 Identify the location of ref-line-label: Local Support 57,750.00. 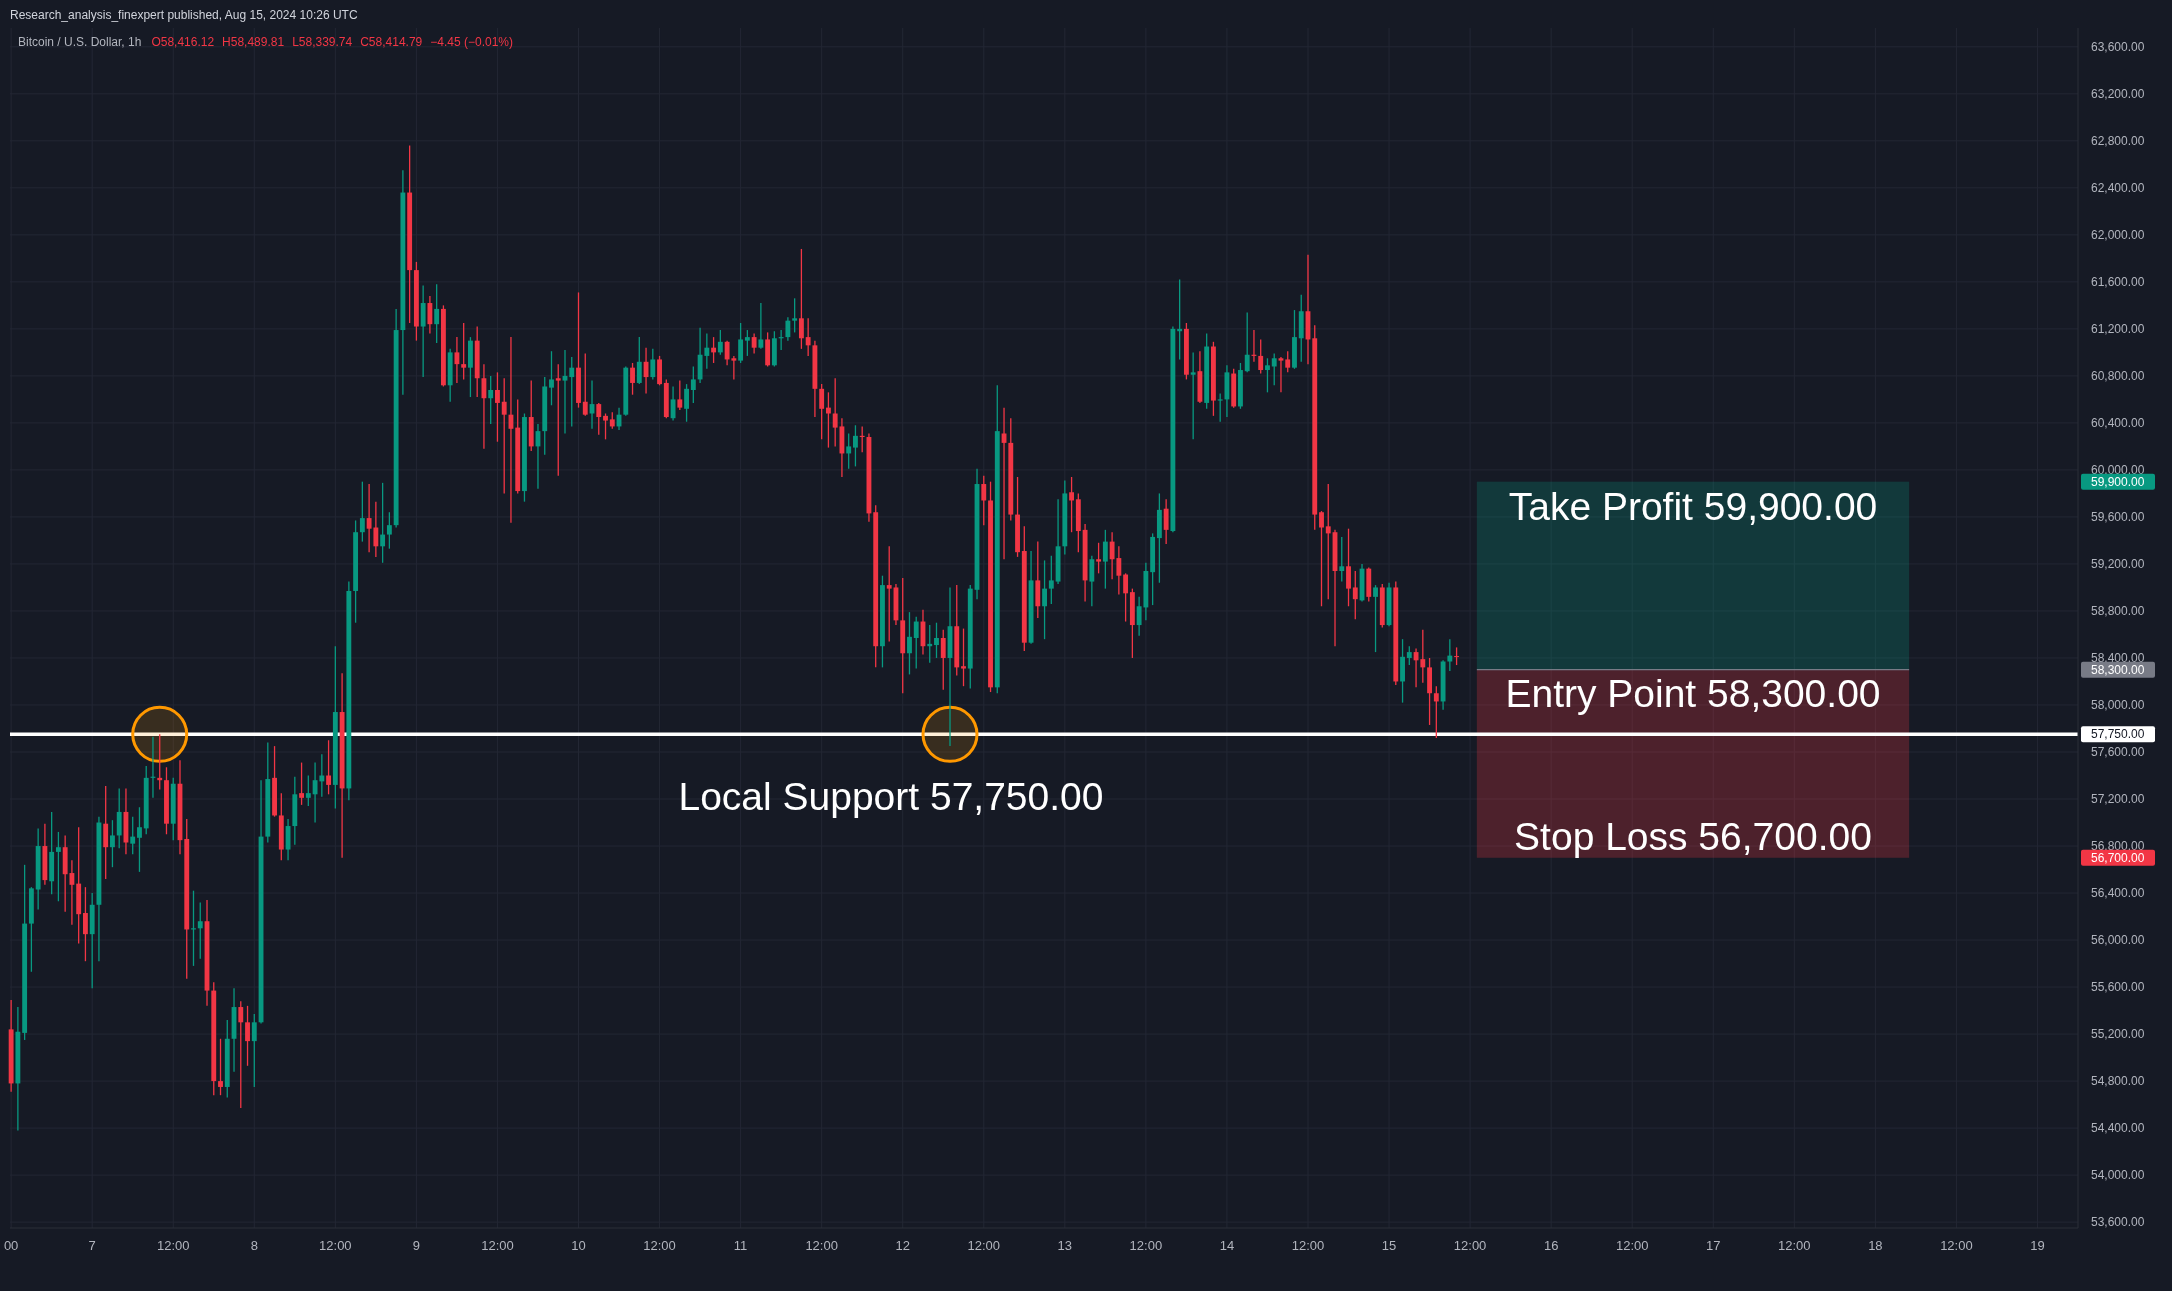
(891, 796).